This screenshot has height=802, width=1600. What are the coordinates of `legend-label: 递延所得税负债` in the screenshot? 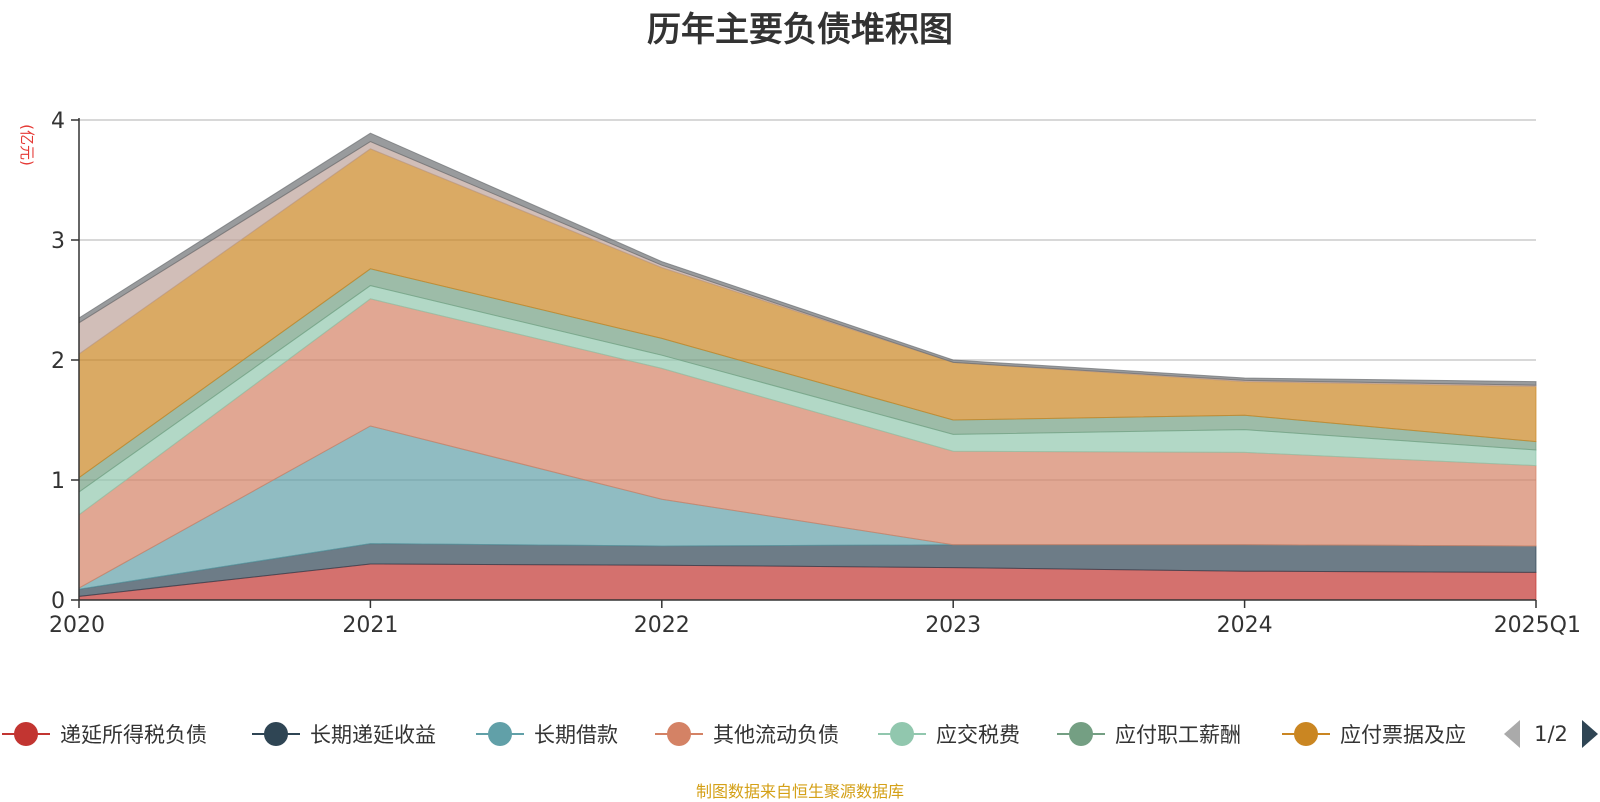 It's located at (133, 735).